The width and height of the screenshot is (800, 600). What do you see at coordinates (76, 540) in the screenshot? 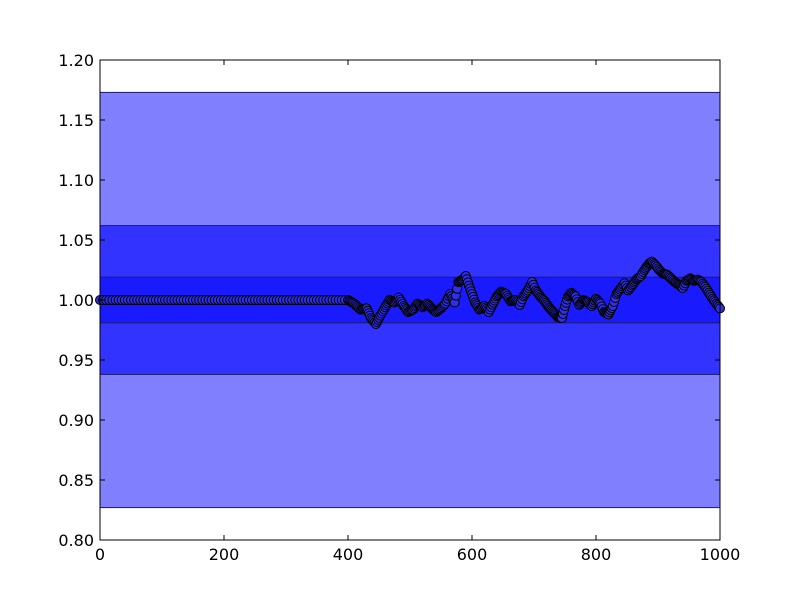
I see `y-tick-label: 0.80` at bounding box center [76, 540].